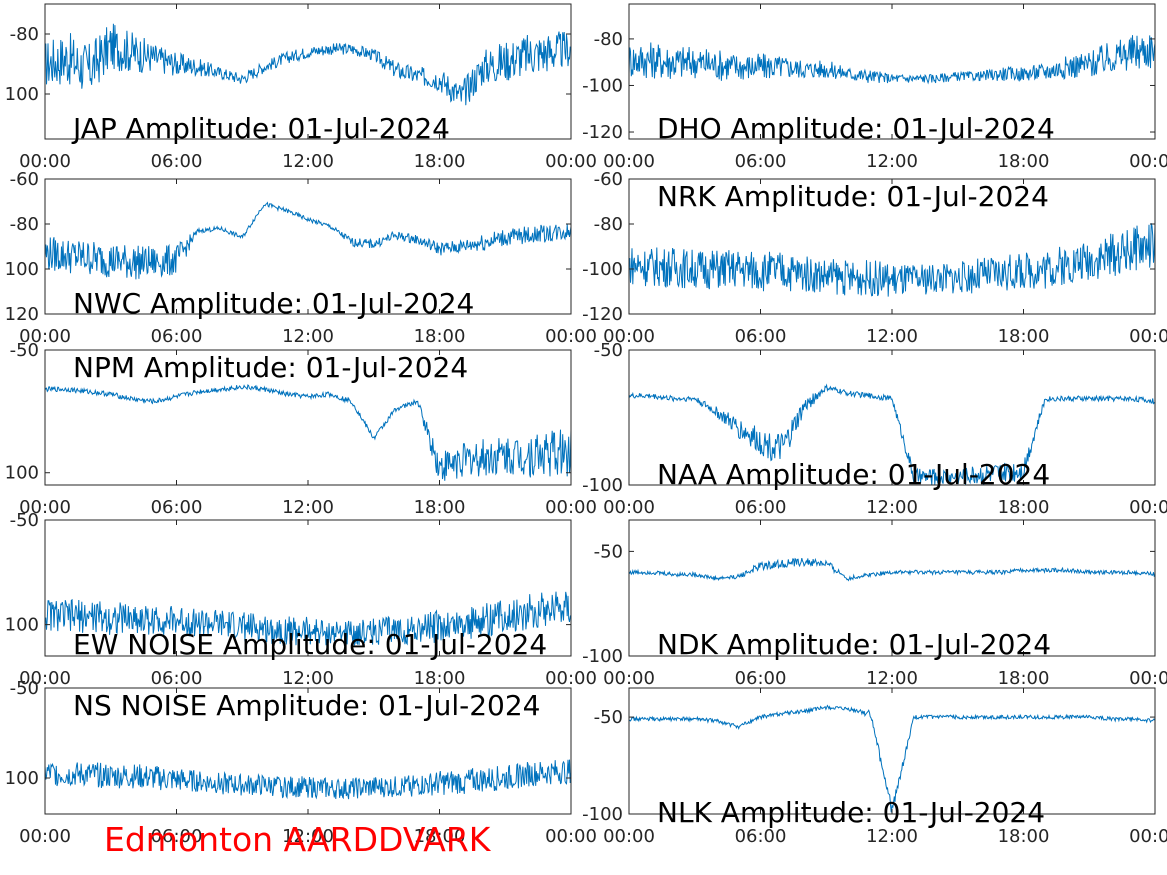 The image size is (1167, 875). Describe the element at coordinates (22, 314) in the screenshot. I see `y-tick-label: 120` at that location.